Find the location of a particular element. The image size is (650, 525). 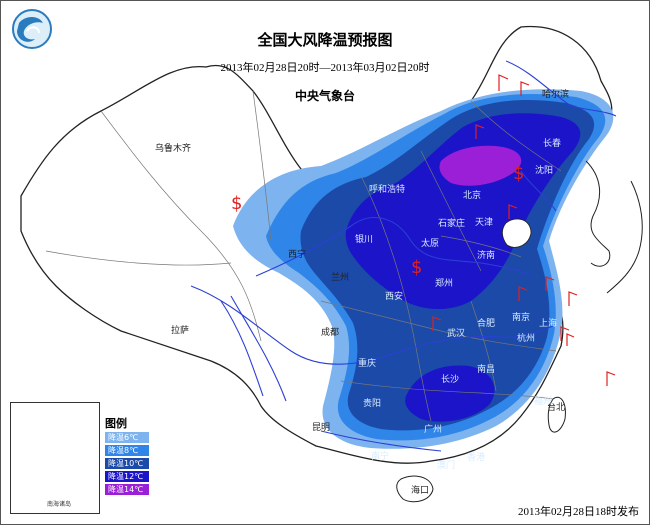

japan-coast is located at coordinates (624, 237).